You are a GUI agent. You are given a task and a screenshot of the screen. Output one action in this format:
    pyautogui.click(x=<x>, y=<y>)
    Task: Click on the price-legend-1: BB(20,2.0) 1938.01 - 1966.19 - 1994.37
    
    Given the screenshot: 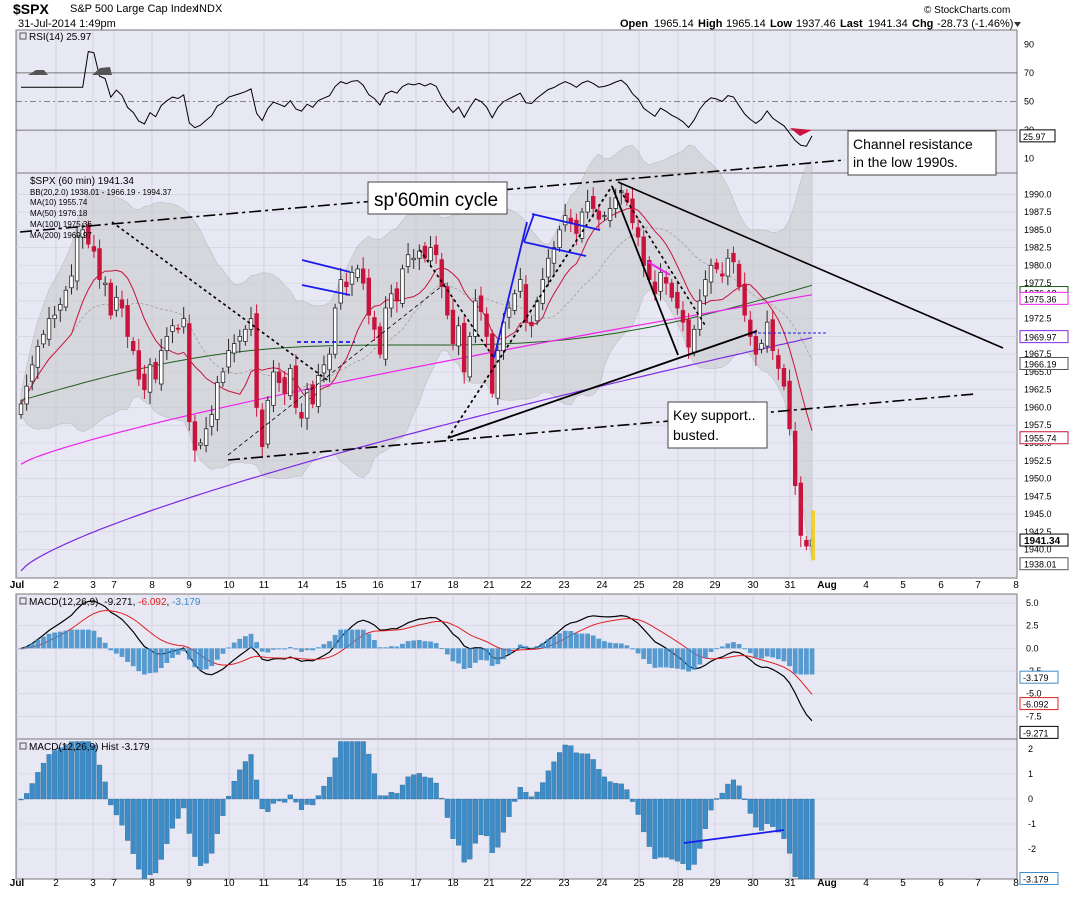 What is the action you would take?
    pyautogui.click(x=101, y=192)
    